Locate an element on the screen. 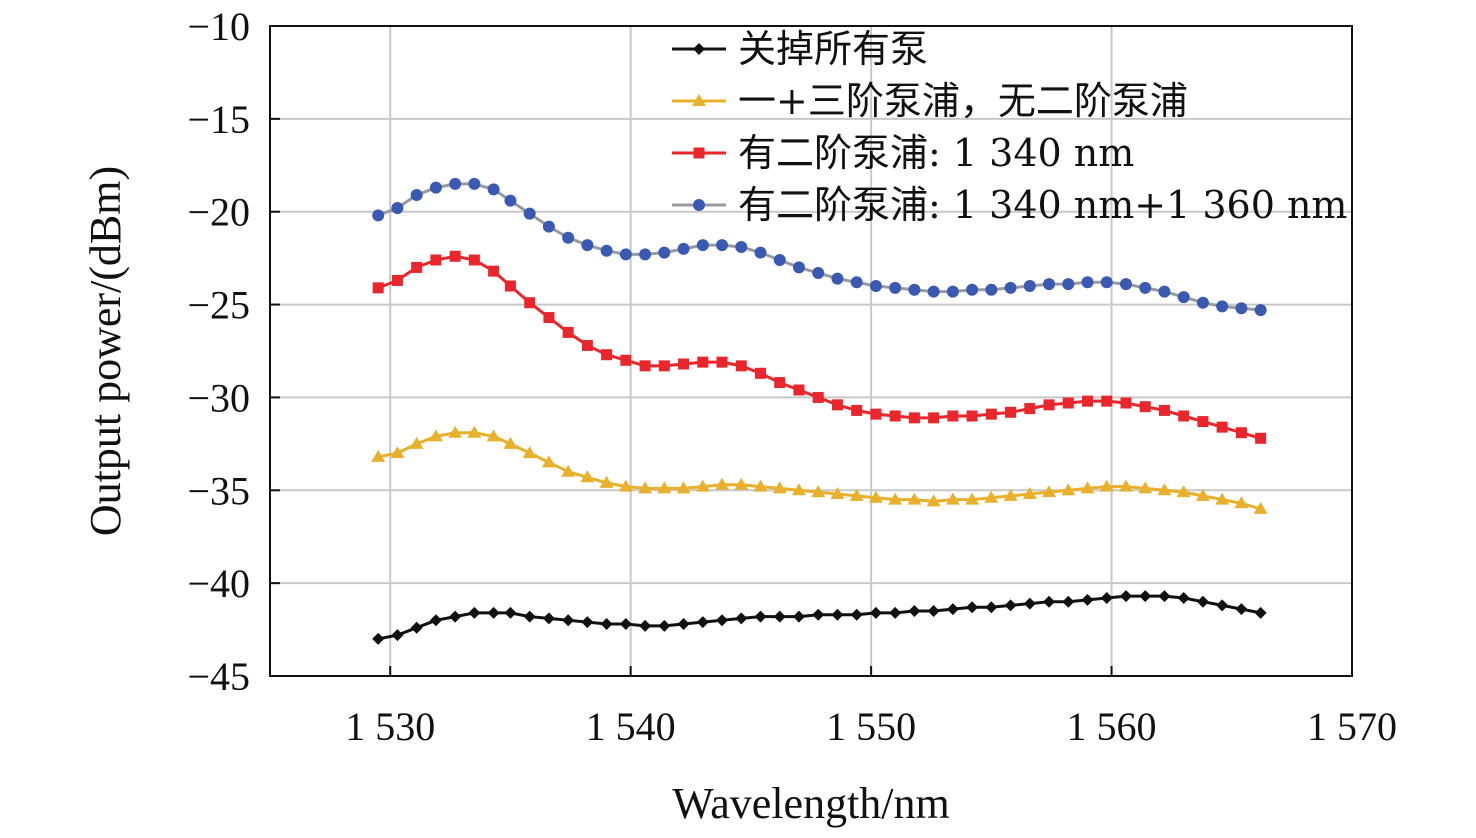 This screenshot has width=1476, height=838. legend-label: 关掉所有泵 is located at coordinates (833, 49).